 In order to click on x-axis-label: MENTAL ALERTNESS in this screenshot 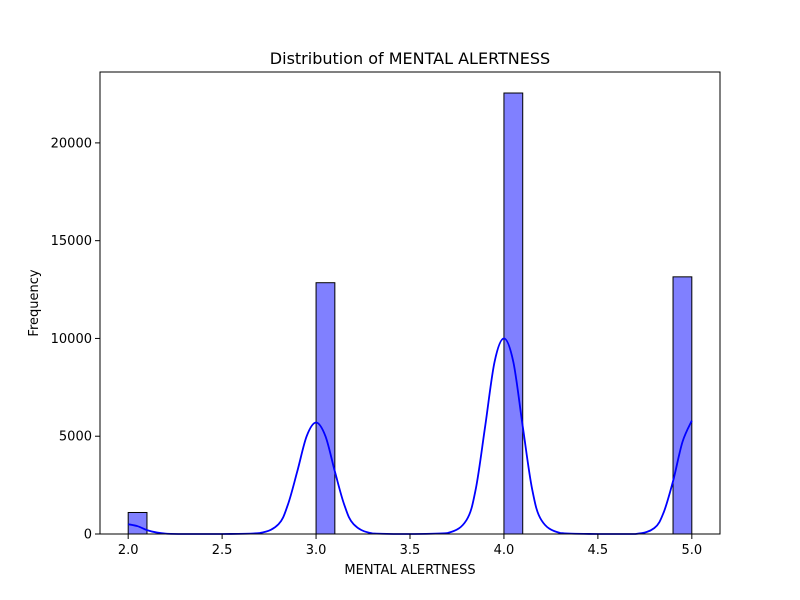, I will do `click(409, 570)`.